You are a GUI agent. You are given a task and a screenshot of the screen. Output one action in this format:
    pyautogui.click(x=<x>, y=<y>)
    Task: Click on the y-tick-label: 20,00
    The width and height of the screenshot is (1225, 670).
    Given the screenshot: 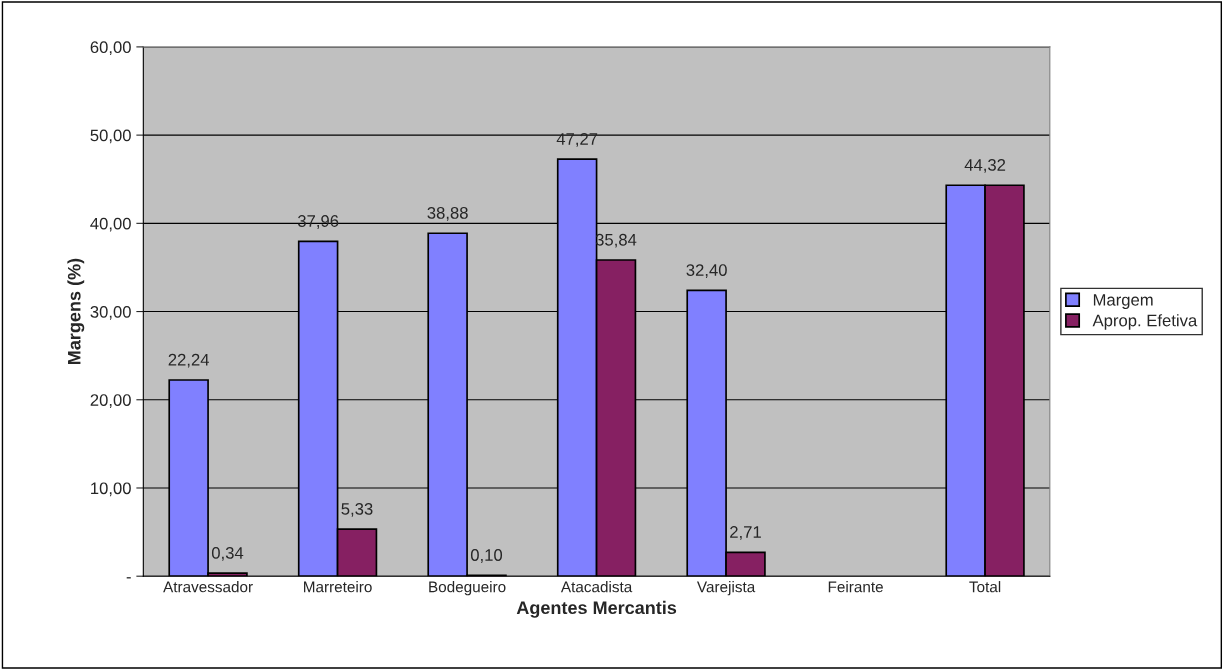 What is the action you would take?
    pyautogui.click(x=110, y=401)
    